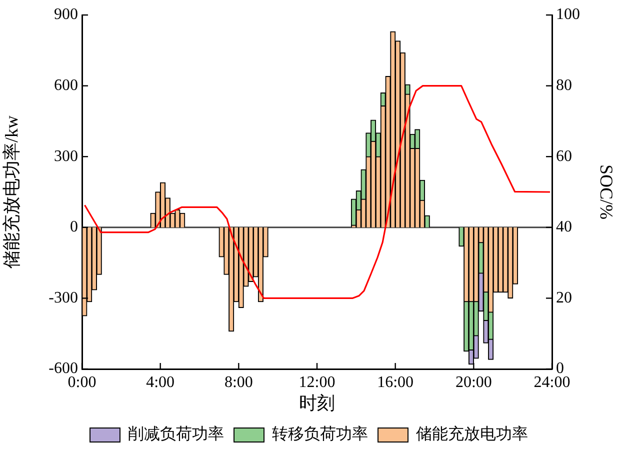 The image size is (618, 455). What do you see at coordinates (317, 402) in the screenshot?
I see `x-axis-title: 时刻` at bounding box center [317, 402].